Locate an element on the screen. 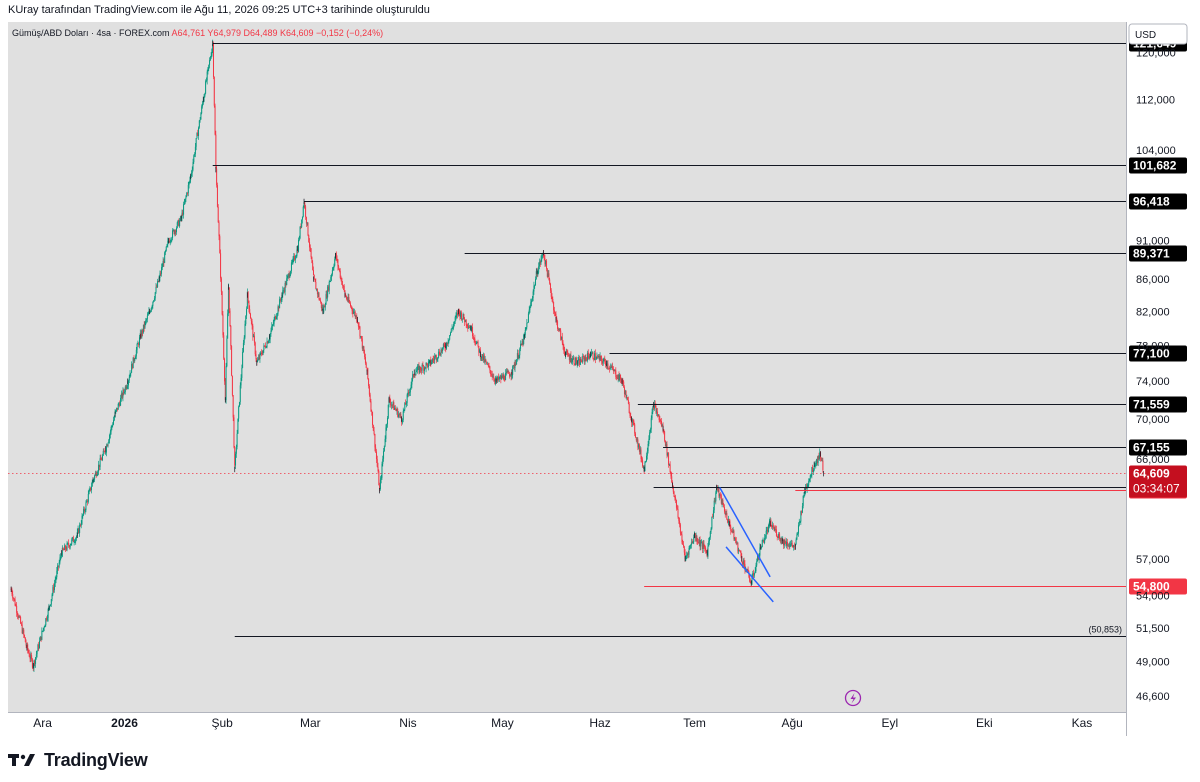 The height and width of the screenshot is (782, 1200). tradingview-brand: TradingView is located at coordinates (96, 759).